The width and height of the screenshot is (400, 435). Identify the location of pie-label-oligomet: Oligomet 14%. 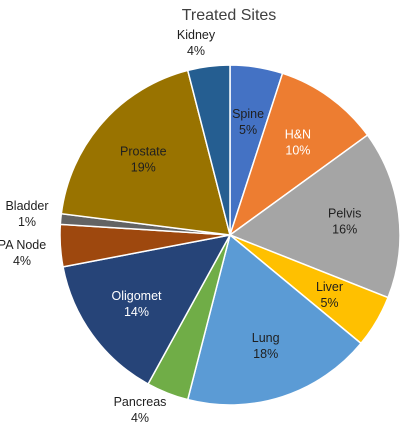
(136, 304).